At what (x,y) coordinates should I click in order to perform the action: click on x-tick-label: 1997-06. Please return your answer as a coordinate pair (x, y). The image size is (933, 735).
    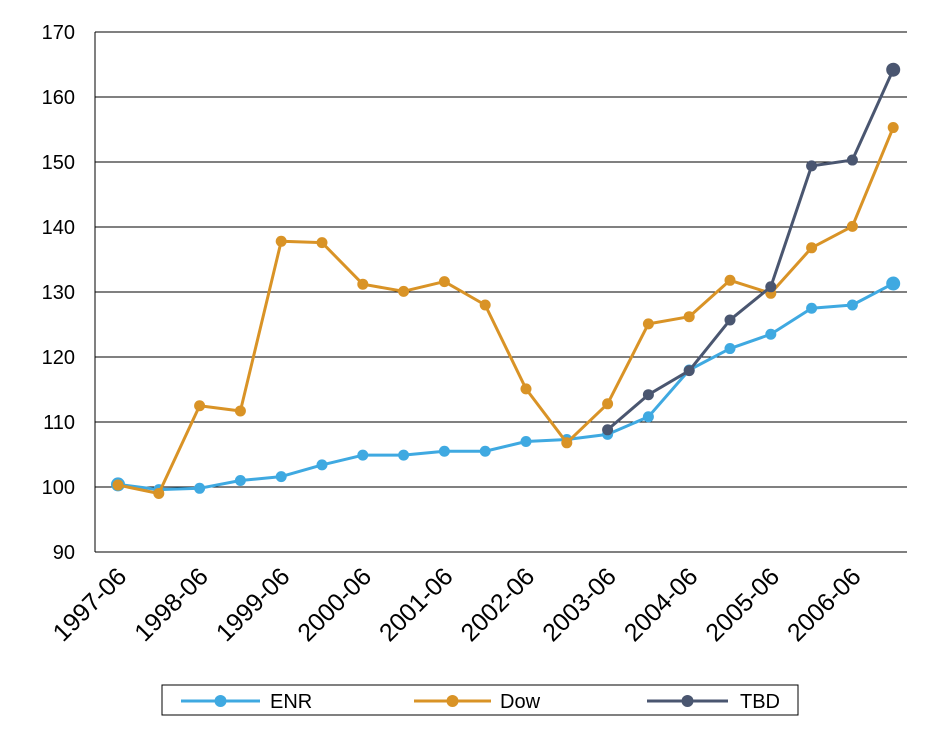
    Looking at the image, I should click on (90, 604).